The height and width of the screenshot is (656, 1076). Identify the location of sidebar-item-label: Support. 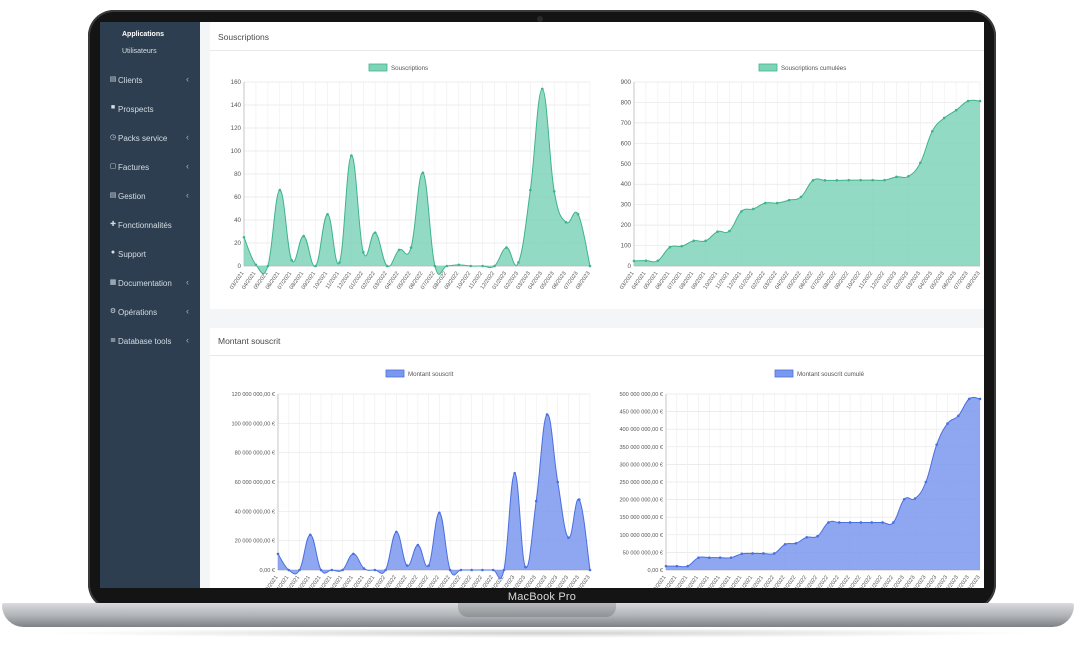
(132, 254).